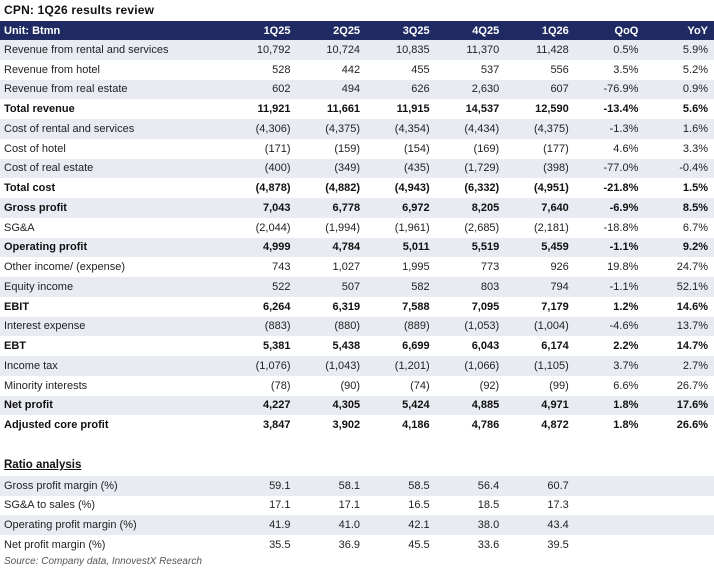 The height and width of the screenshot is (573, 714). I want to click on ratio-analysis-heading: Ratio analysis, so click(43, 465).